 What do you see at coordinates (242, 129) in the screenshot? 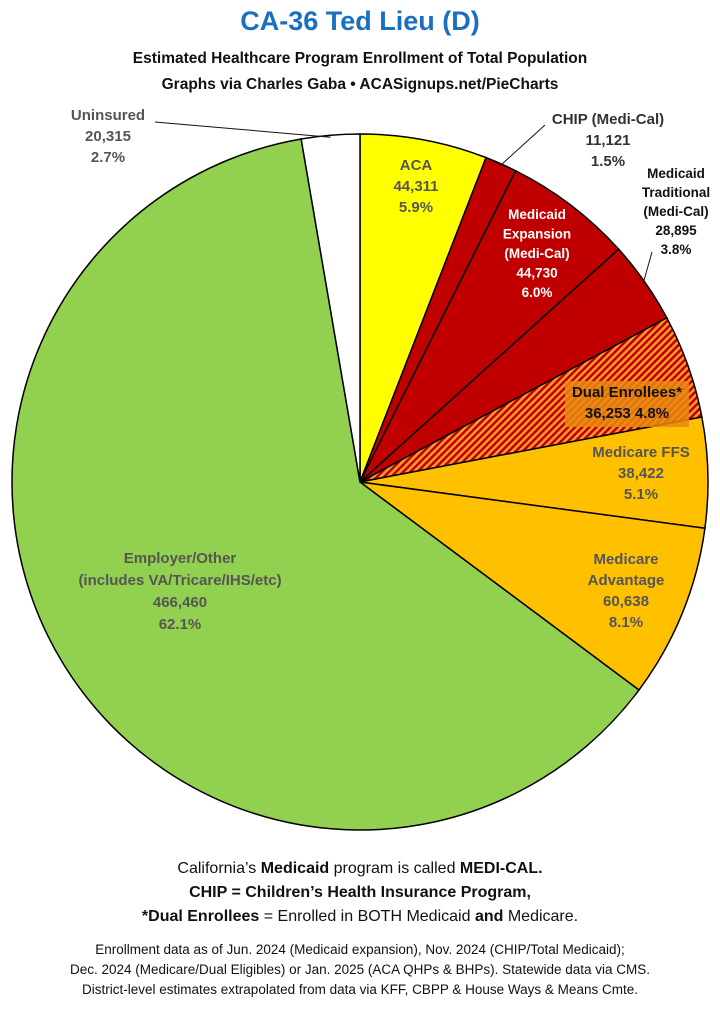
I see `leader-line-uninsured` at bounding box center [242, 129].